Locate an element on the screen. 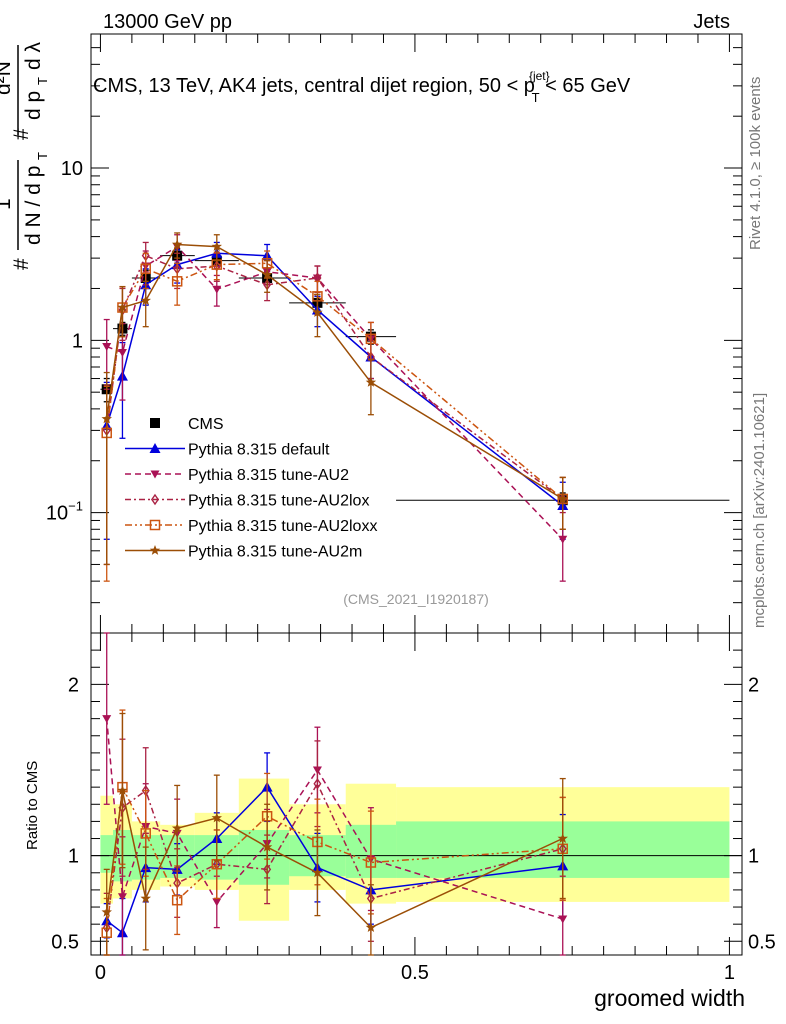 This screenshot has height=1024, width=786. ratio-y-label: Ratio to CMS is located at coordinates (32, 805).